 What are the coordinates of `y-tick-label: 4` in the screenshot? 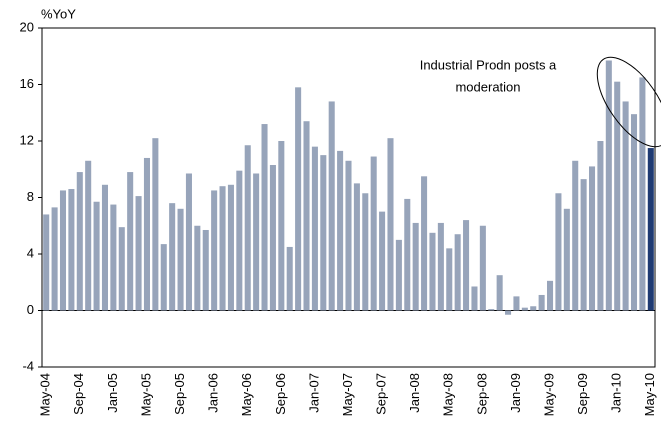 It's located at (30, 252).